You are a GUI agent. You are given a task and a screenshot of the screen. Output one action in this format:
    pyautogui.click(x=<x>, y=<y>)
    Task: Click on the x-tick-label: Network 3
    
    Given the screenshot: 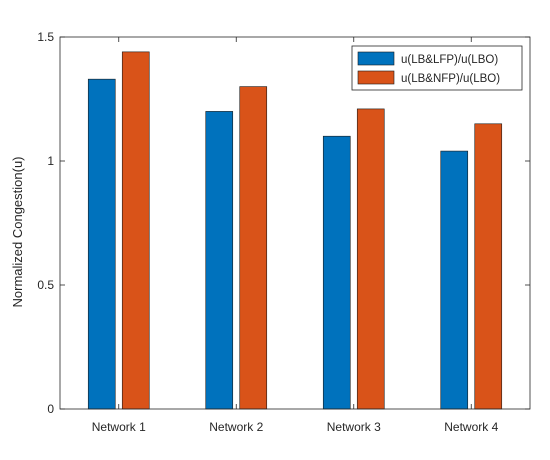 What is the action you would take?
    pyautogui.click(x=354, y=427)
    